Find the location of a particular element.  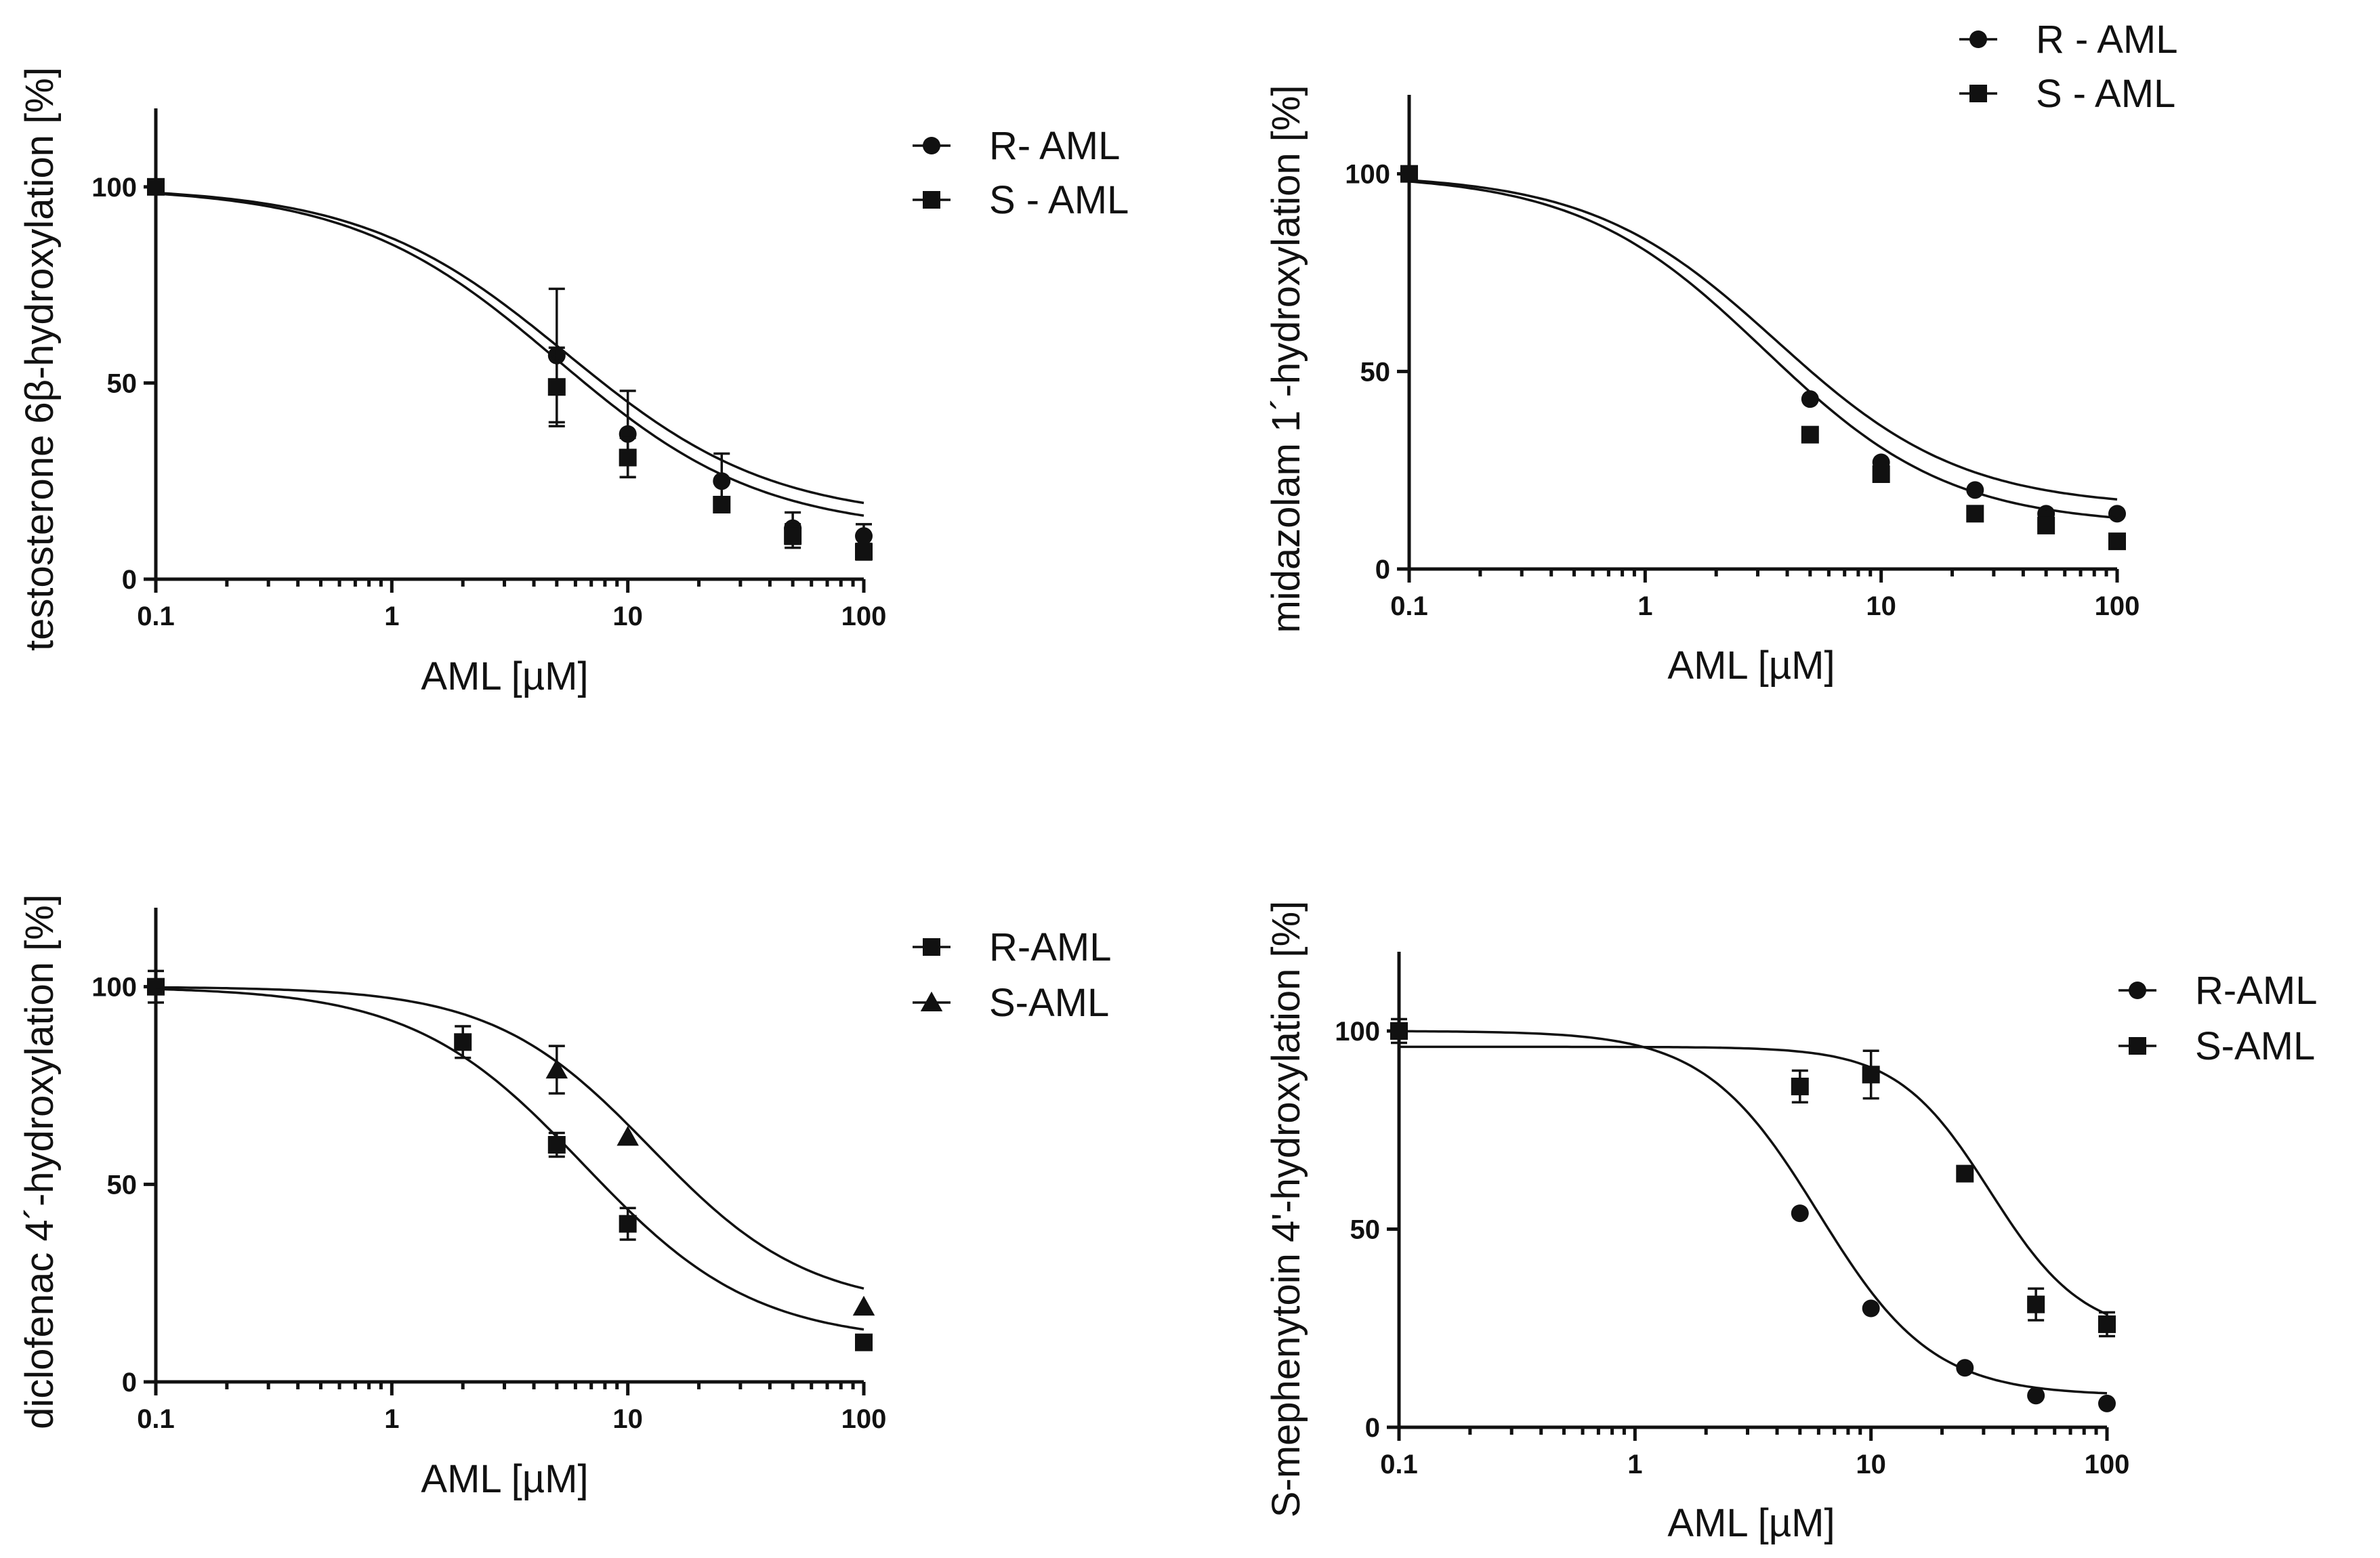

y-axis-label: S-mephenytoin 4'-hydroxylation [%] is located at coordinates (1286, 1210).